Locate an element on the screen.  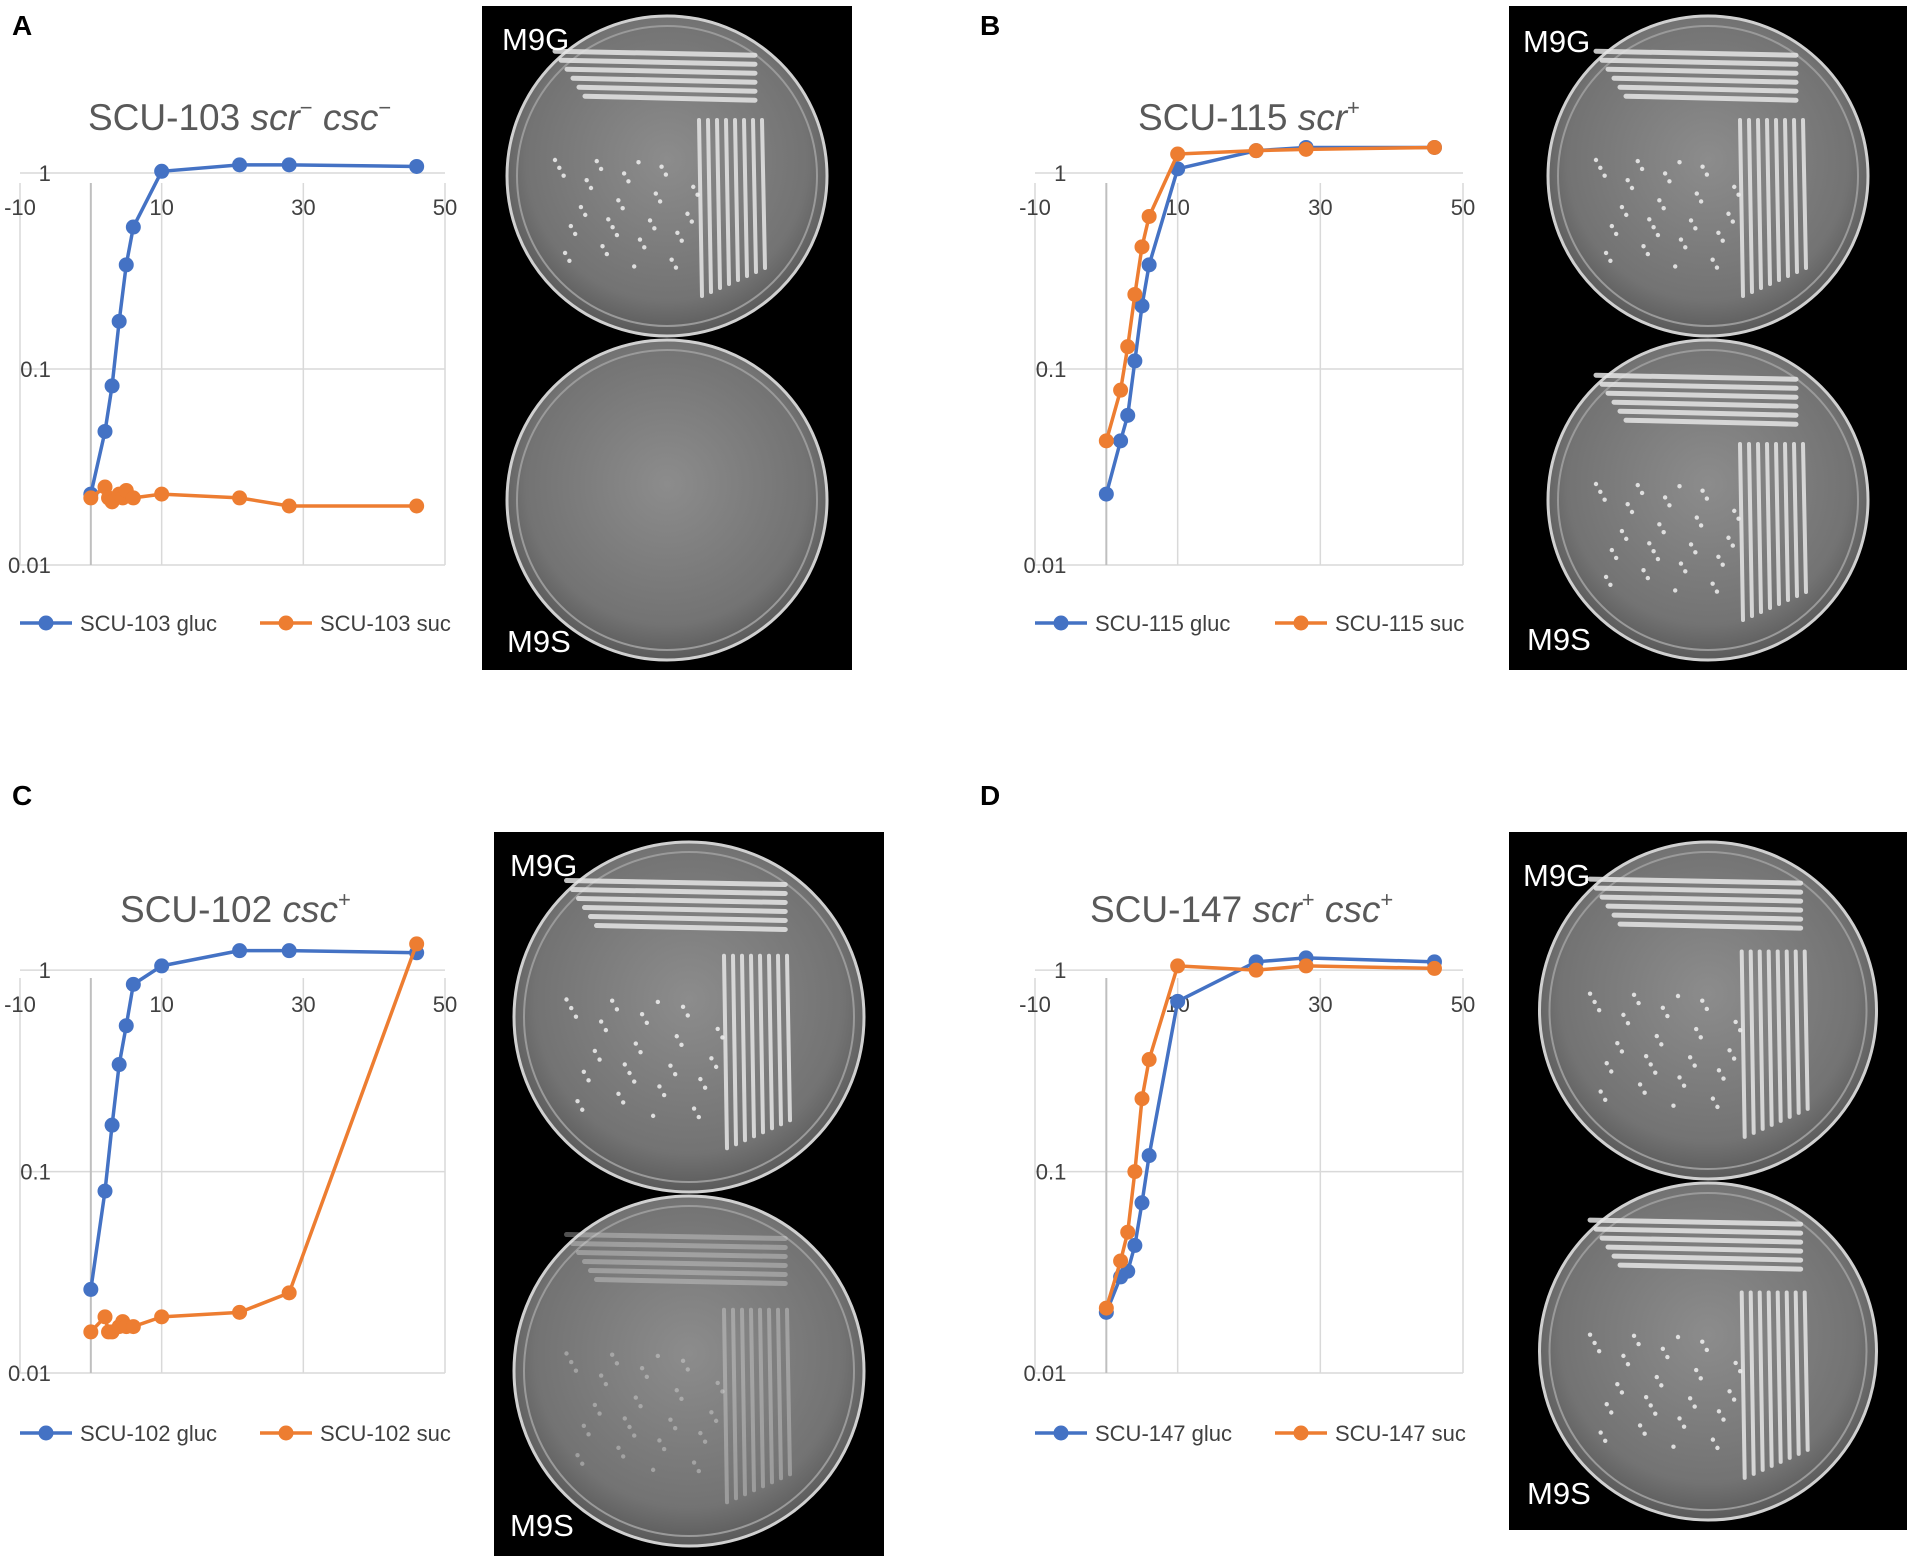
plate-photo-c is located at coordinates (689, 1194).